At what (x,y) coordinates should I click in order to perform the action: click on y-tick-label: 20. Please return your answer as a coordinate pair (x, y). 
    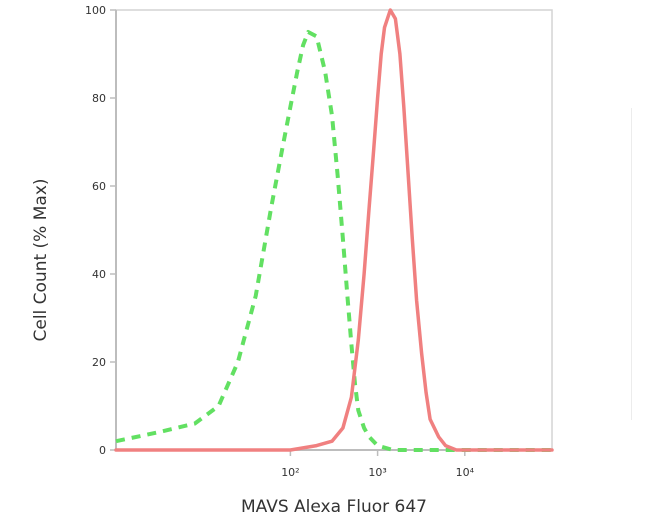
    Looking at the image, I should click on (99, 362).